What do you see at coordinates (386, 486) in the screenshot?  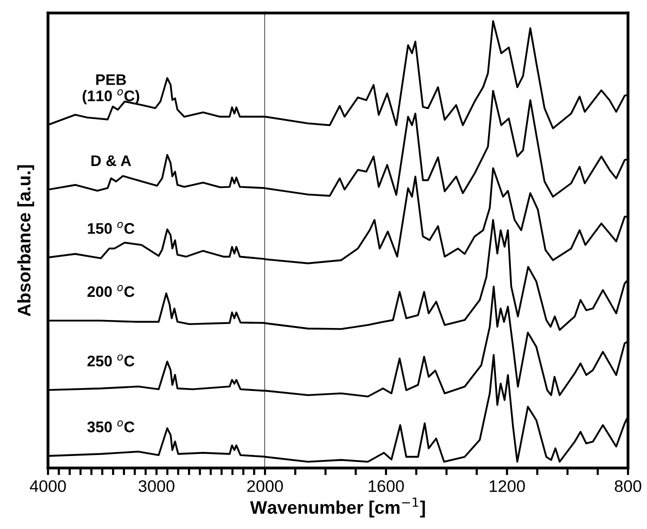 I see `x-tick-label: 1600` at bounding box center [386, 486].